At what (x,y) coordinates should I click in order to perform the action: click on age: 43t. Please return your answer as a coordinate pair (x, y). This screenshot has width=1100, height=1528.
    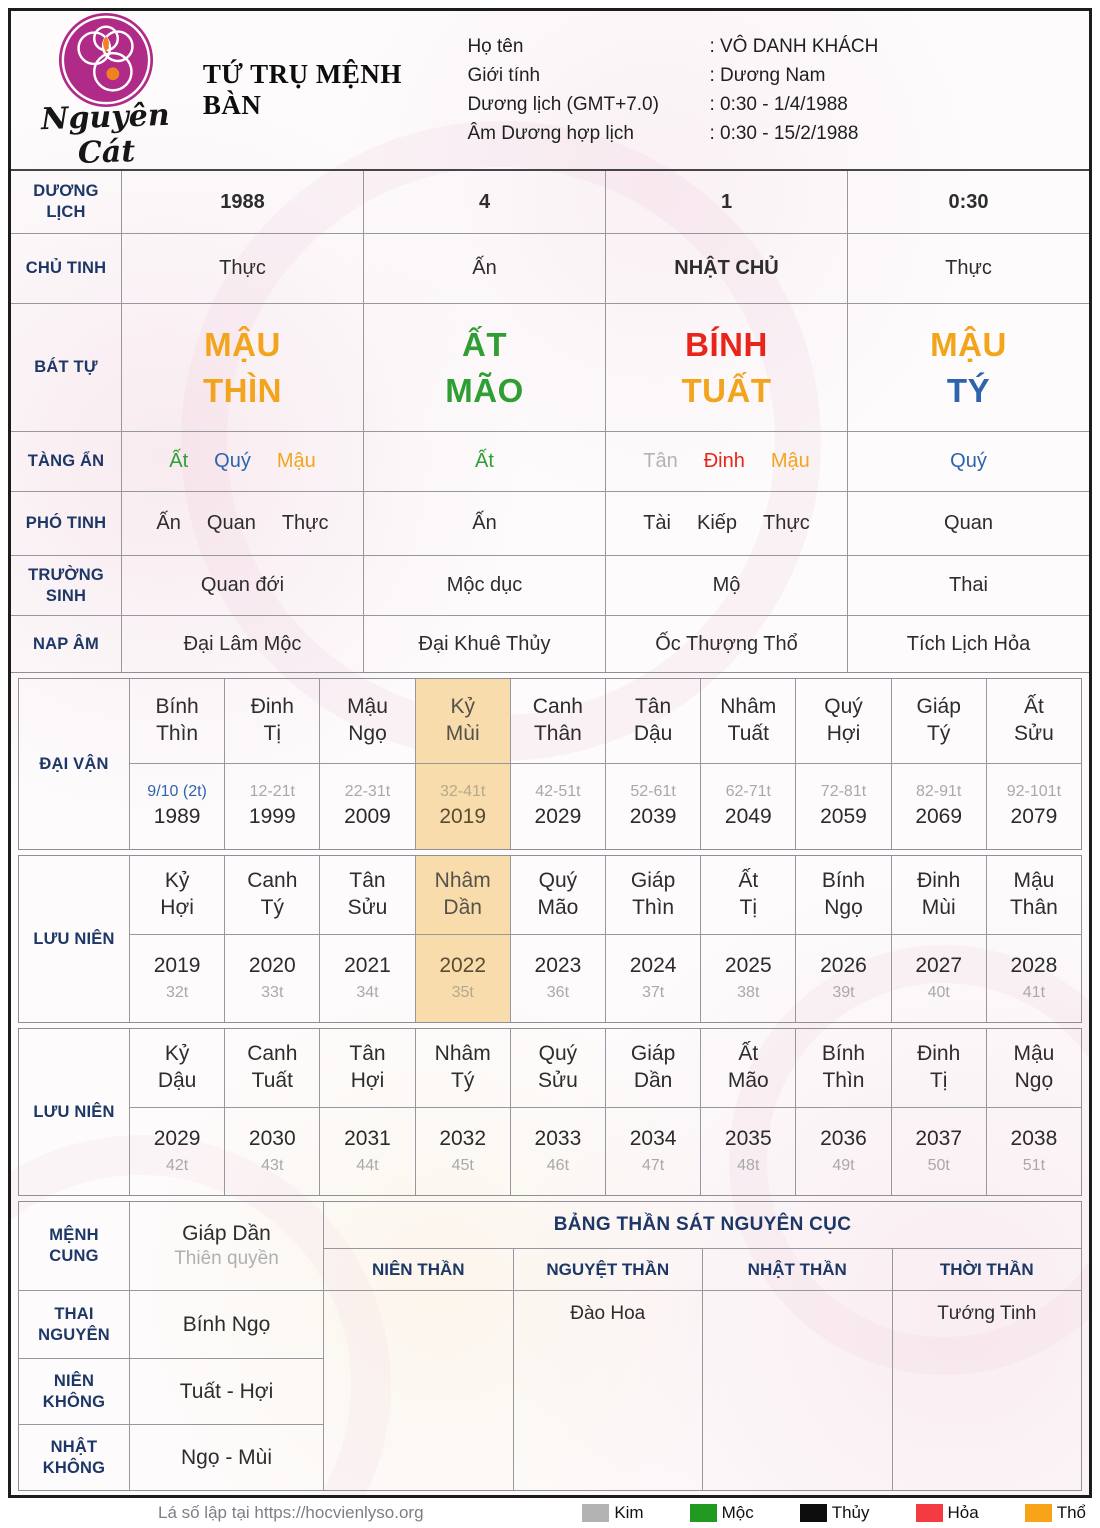
    Looking at the image, I should click on (272, 1165).